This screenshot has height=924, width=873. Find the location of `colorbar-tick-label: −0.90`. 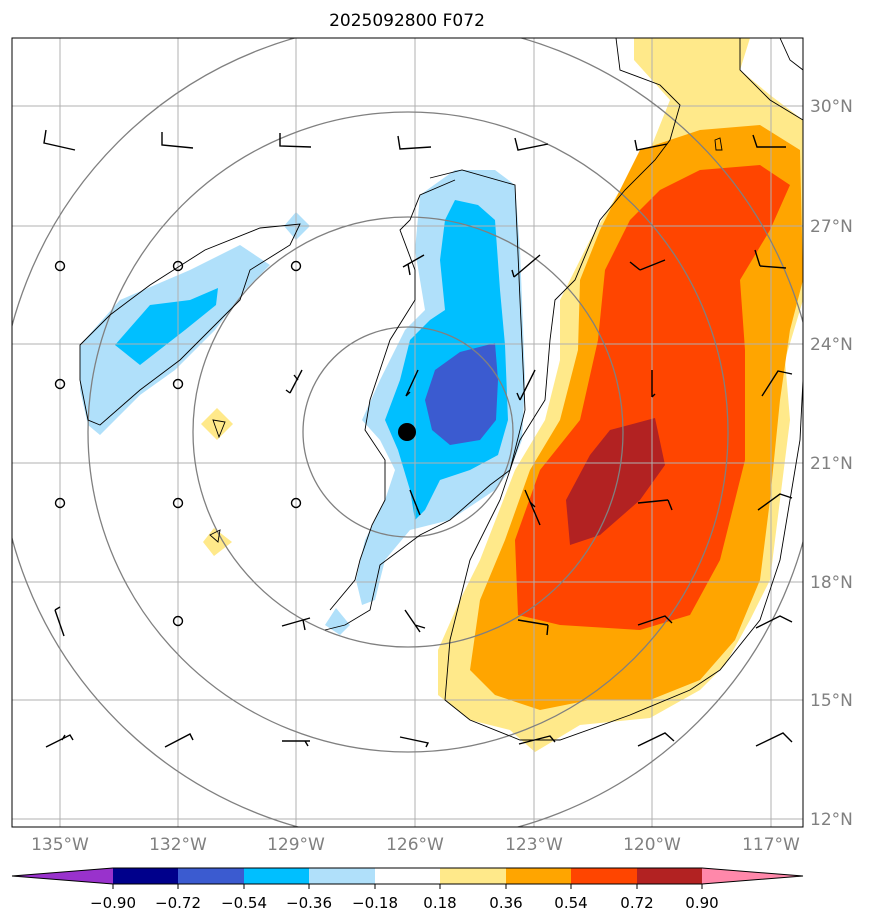

colorbar-tick-label: −0.90 is located at coordinates (113, 903).